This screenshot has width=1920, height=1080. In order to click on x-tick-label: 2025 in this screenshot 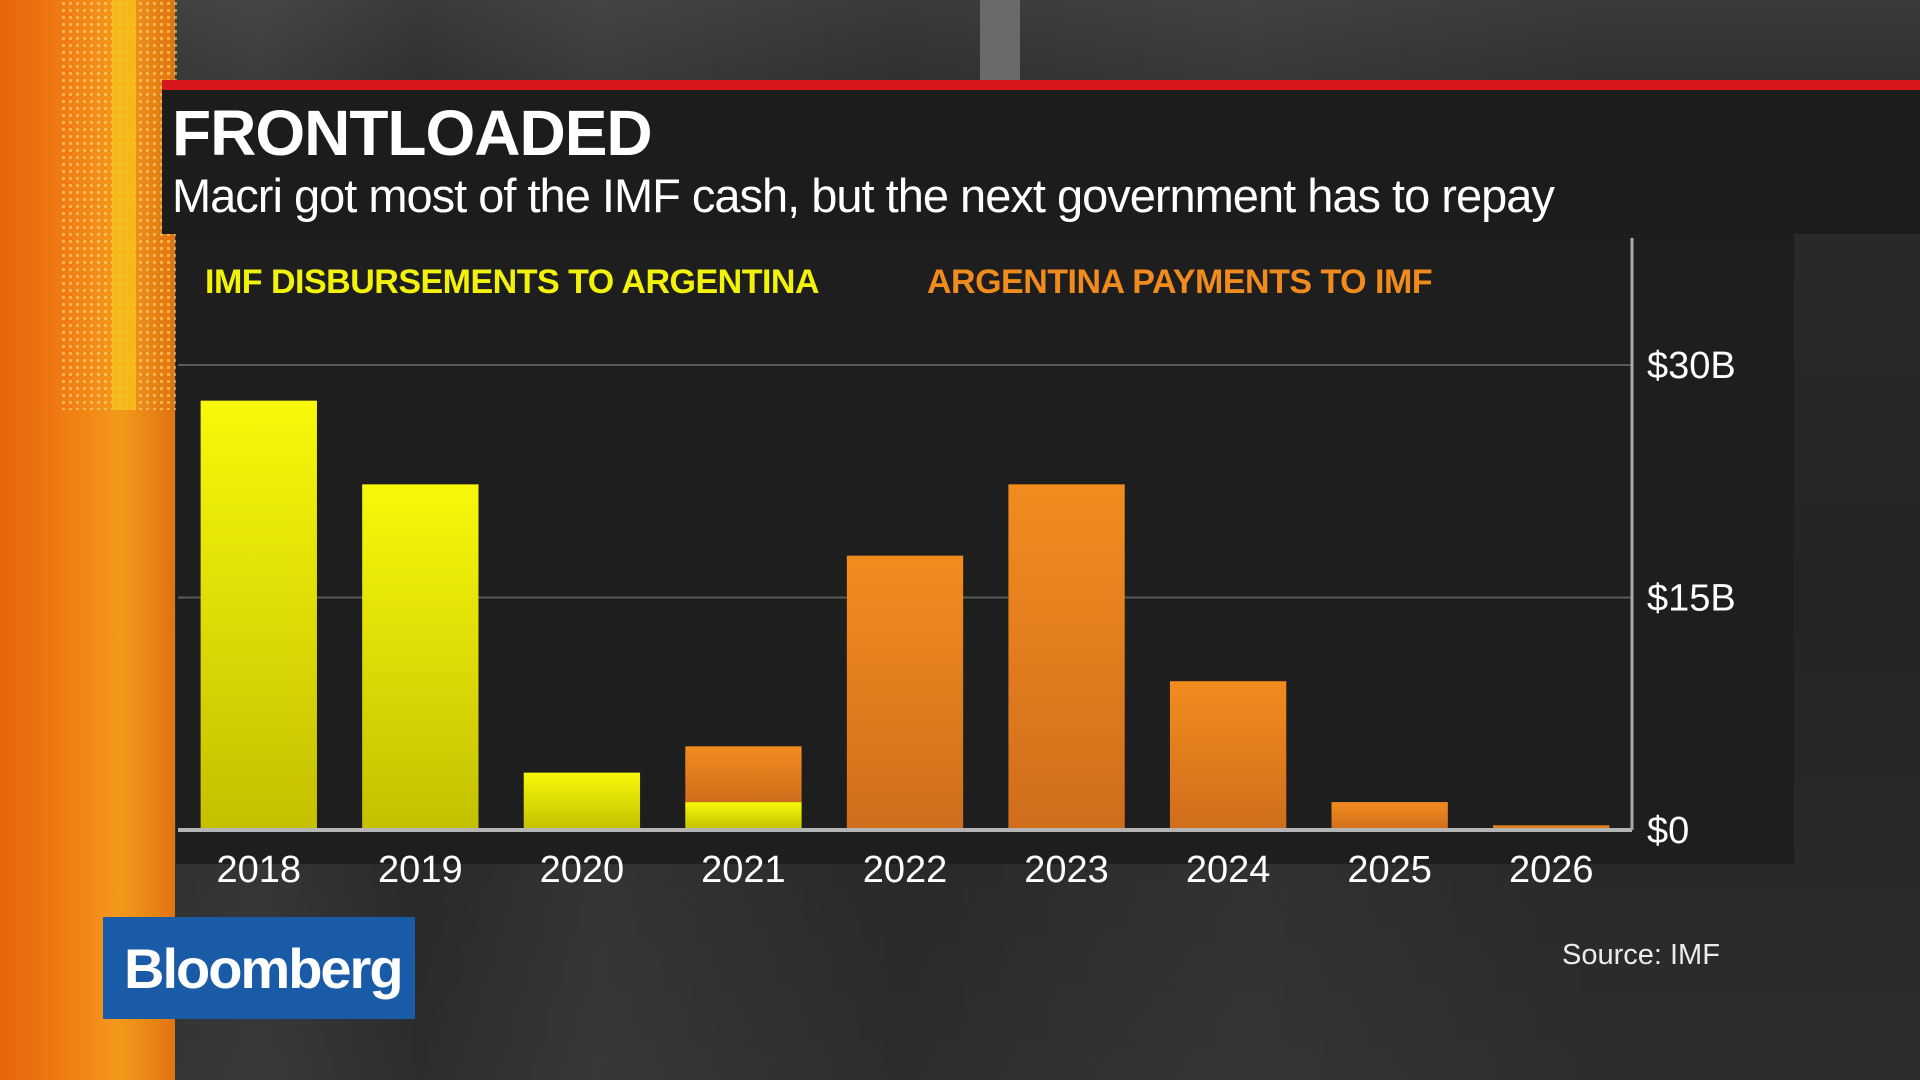, I will do `click(1389, 870)`.